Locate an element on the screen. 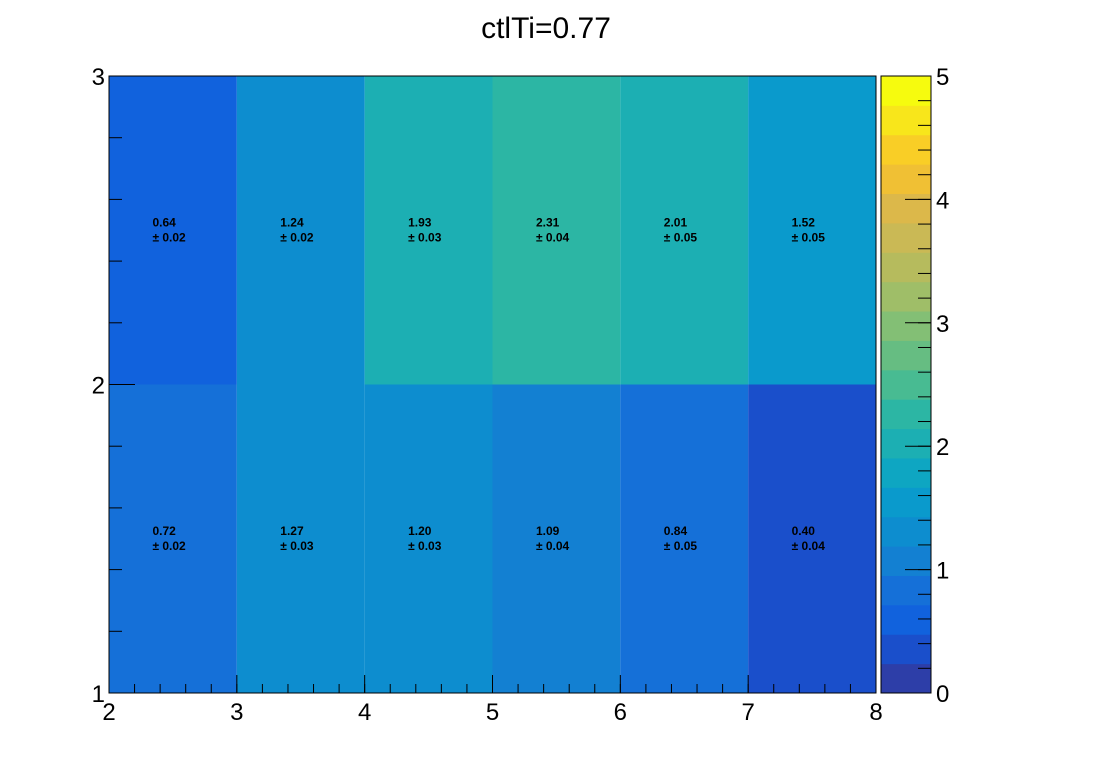 This screenshot has width=1096, height=772. x-tick-label: 4 is located at coordinates (364, 712).